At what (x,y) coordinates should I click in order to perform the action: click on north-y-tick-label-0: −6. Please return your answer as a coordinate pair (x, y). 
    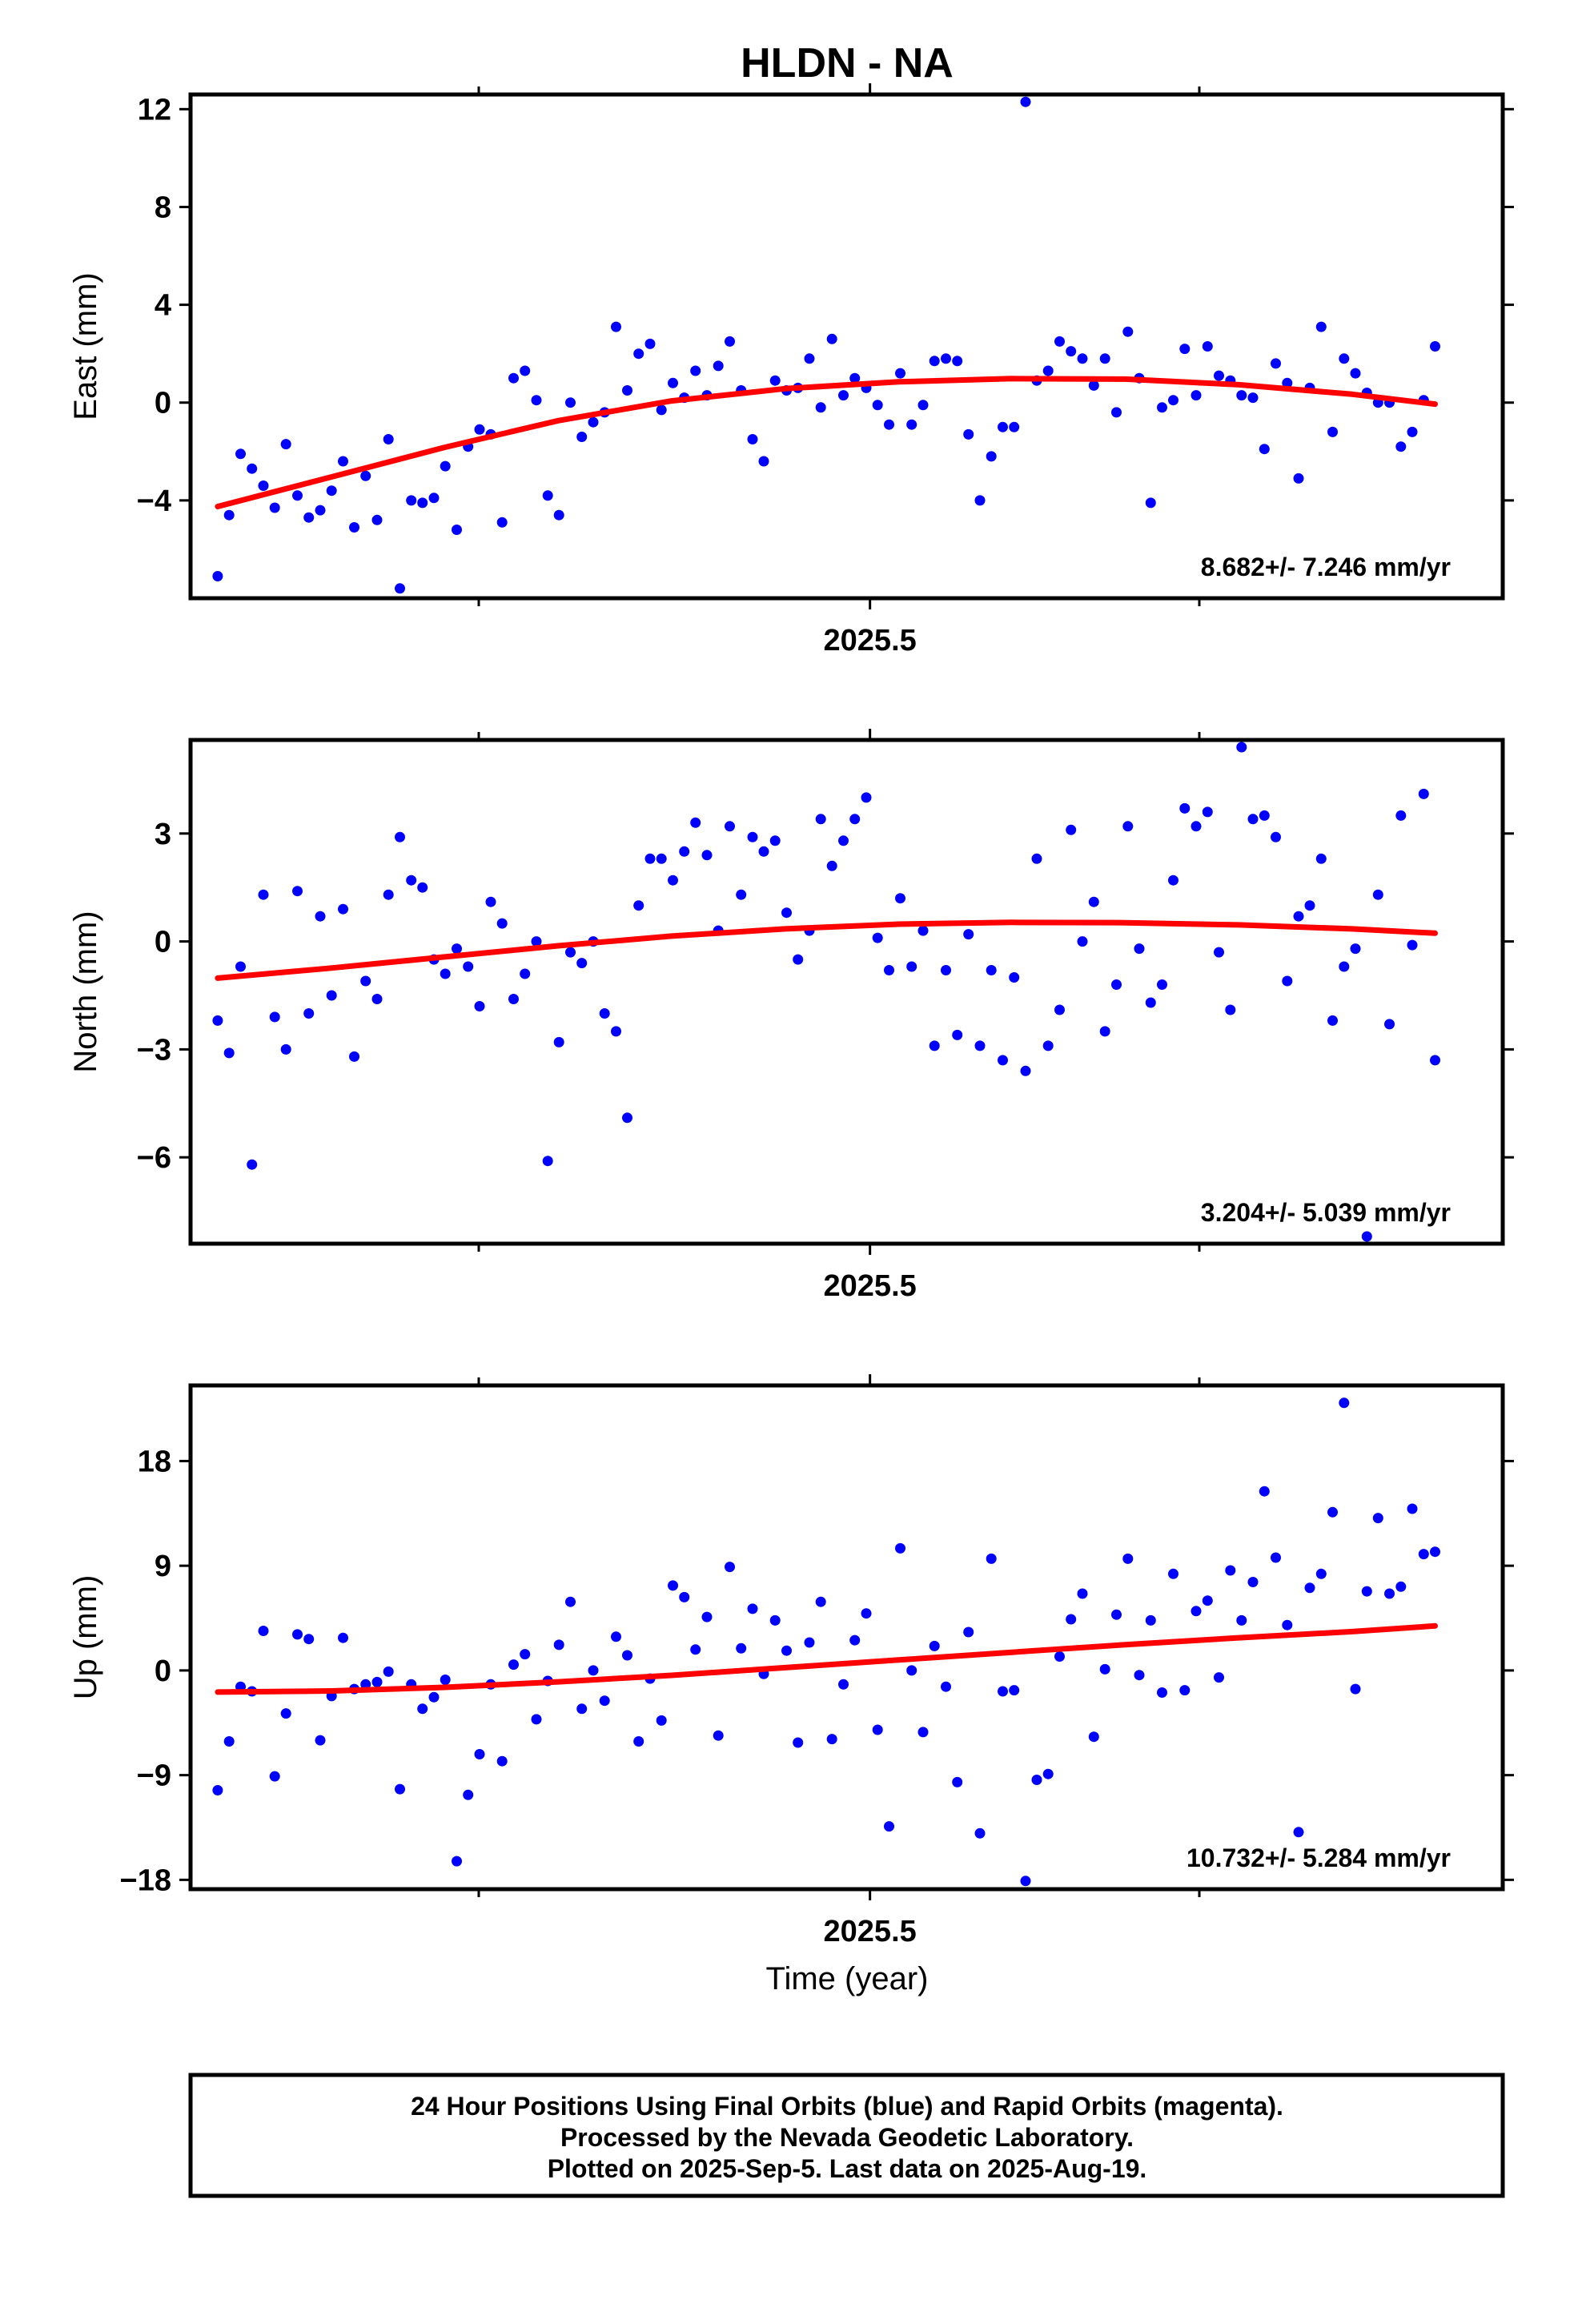
    Looking at the image, I should click on (154, 1158).